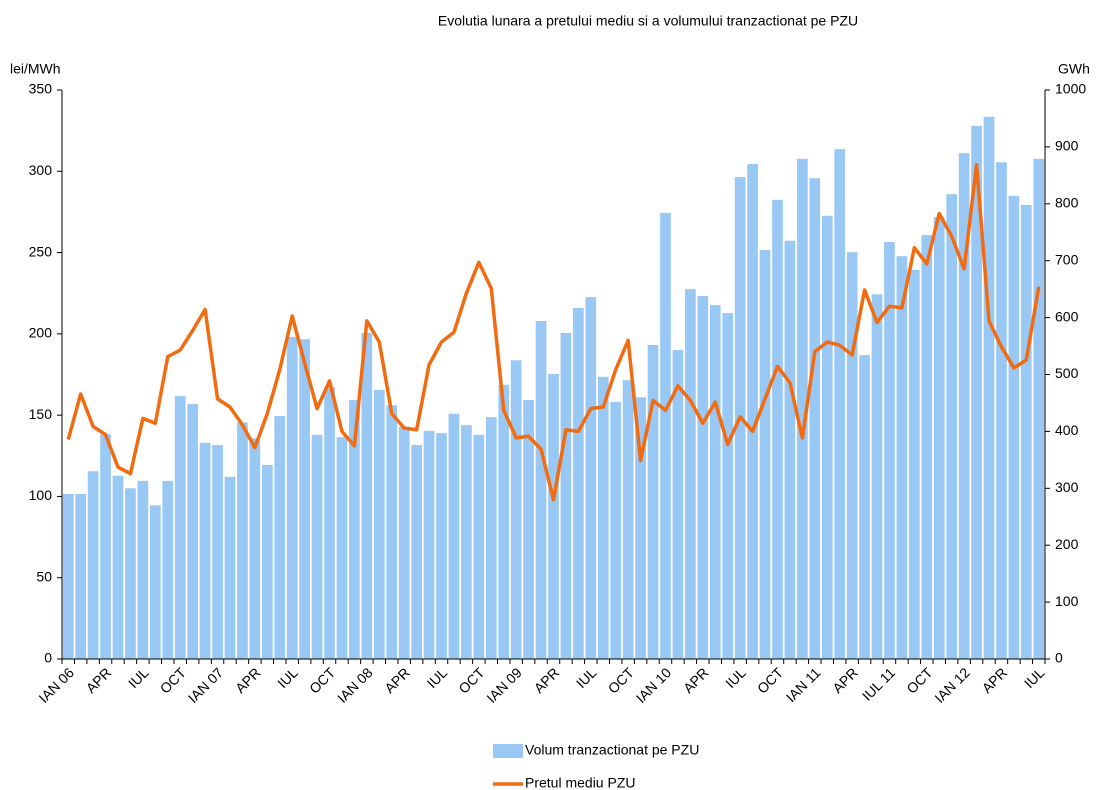 This screenshot has height=790, width=1101. I want to click on x-tick-label: IAN 12, so click(952, 685).